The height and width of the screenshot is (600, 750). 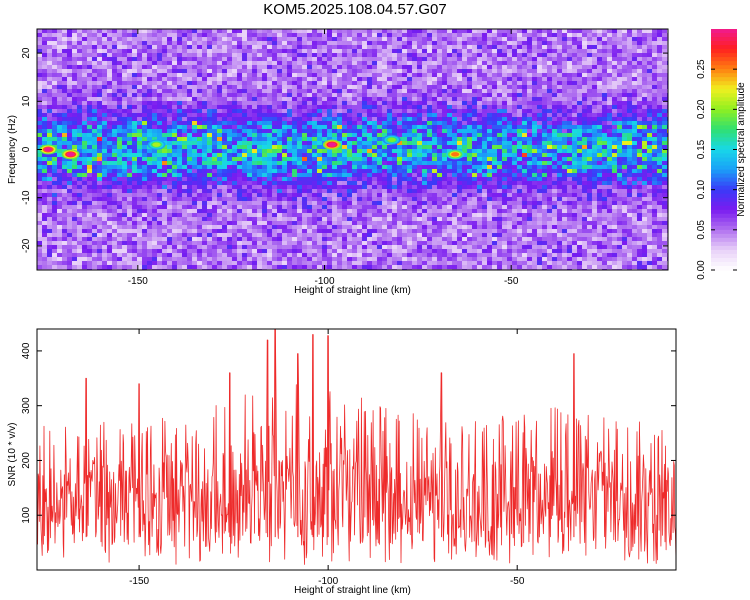 What do you see at coordinates (701, 69) in the screenshot?
I see `colorbar-tick-label: 0.25` at bounding box center [701, 69].